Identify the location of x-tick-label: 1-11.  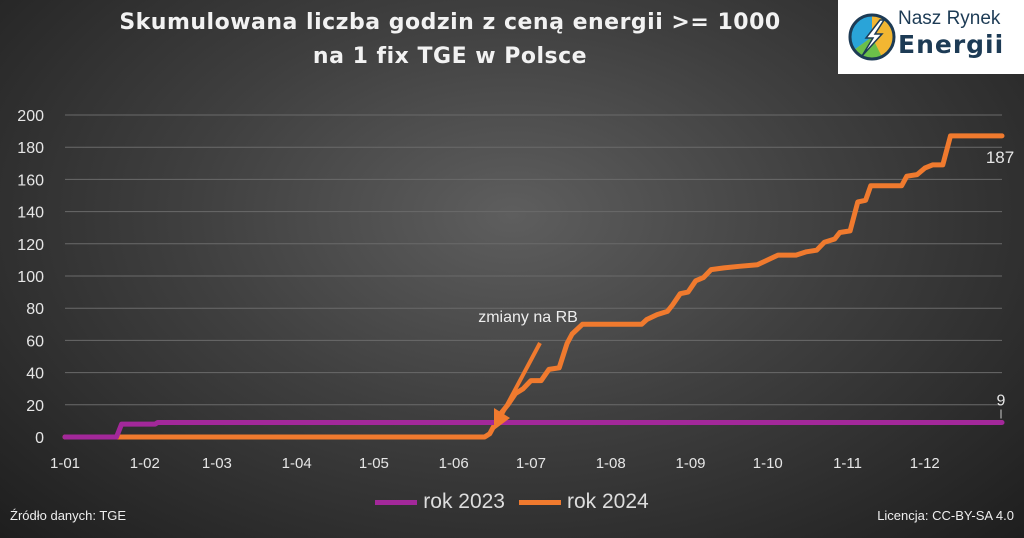
(847, 463).